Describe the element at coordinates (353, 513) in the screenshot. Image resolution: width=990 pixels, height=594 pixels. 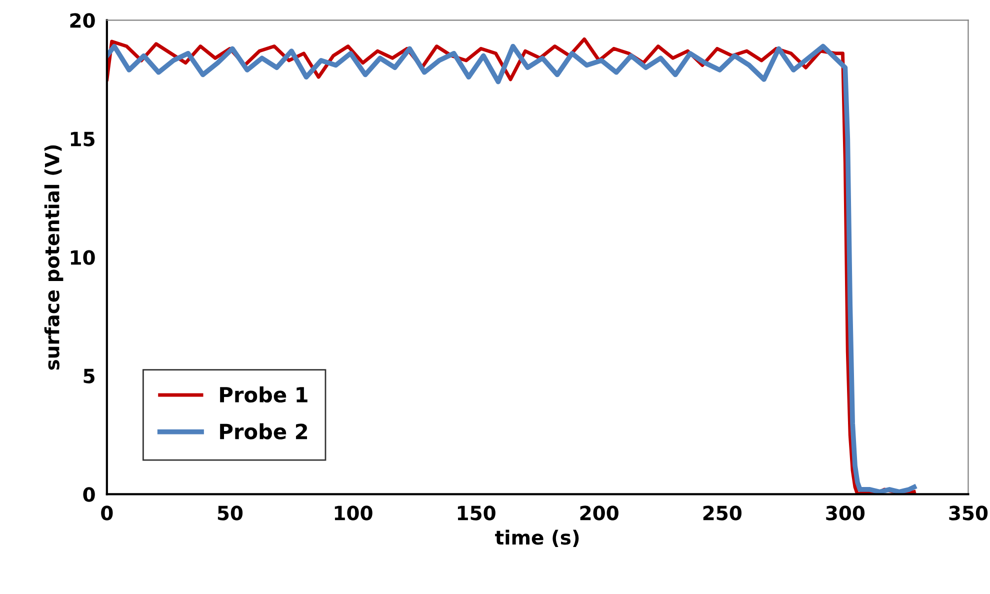
I see `x-tick-label: 100` at that location.